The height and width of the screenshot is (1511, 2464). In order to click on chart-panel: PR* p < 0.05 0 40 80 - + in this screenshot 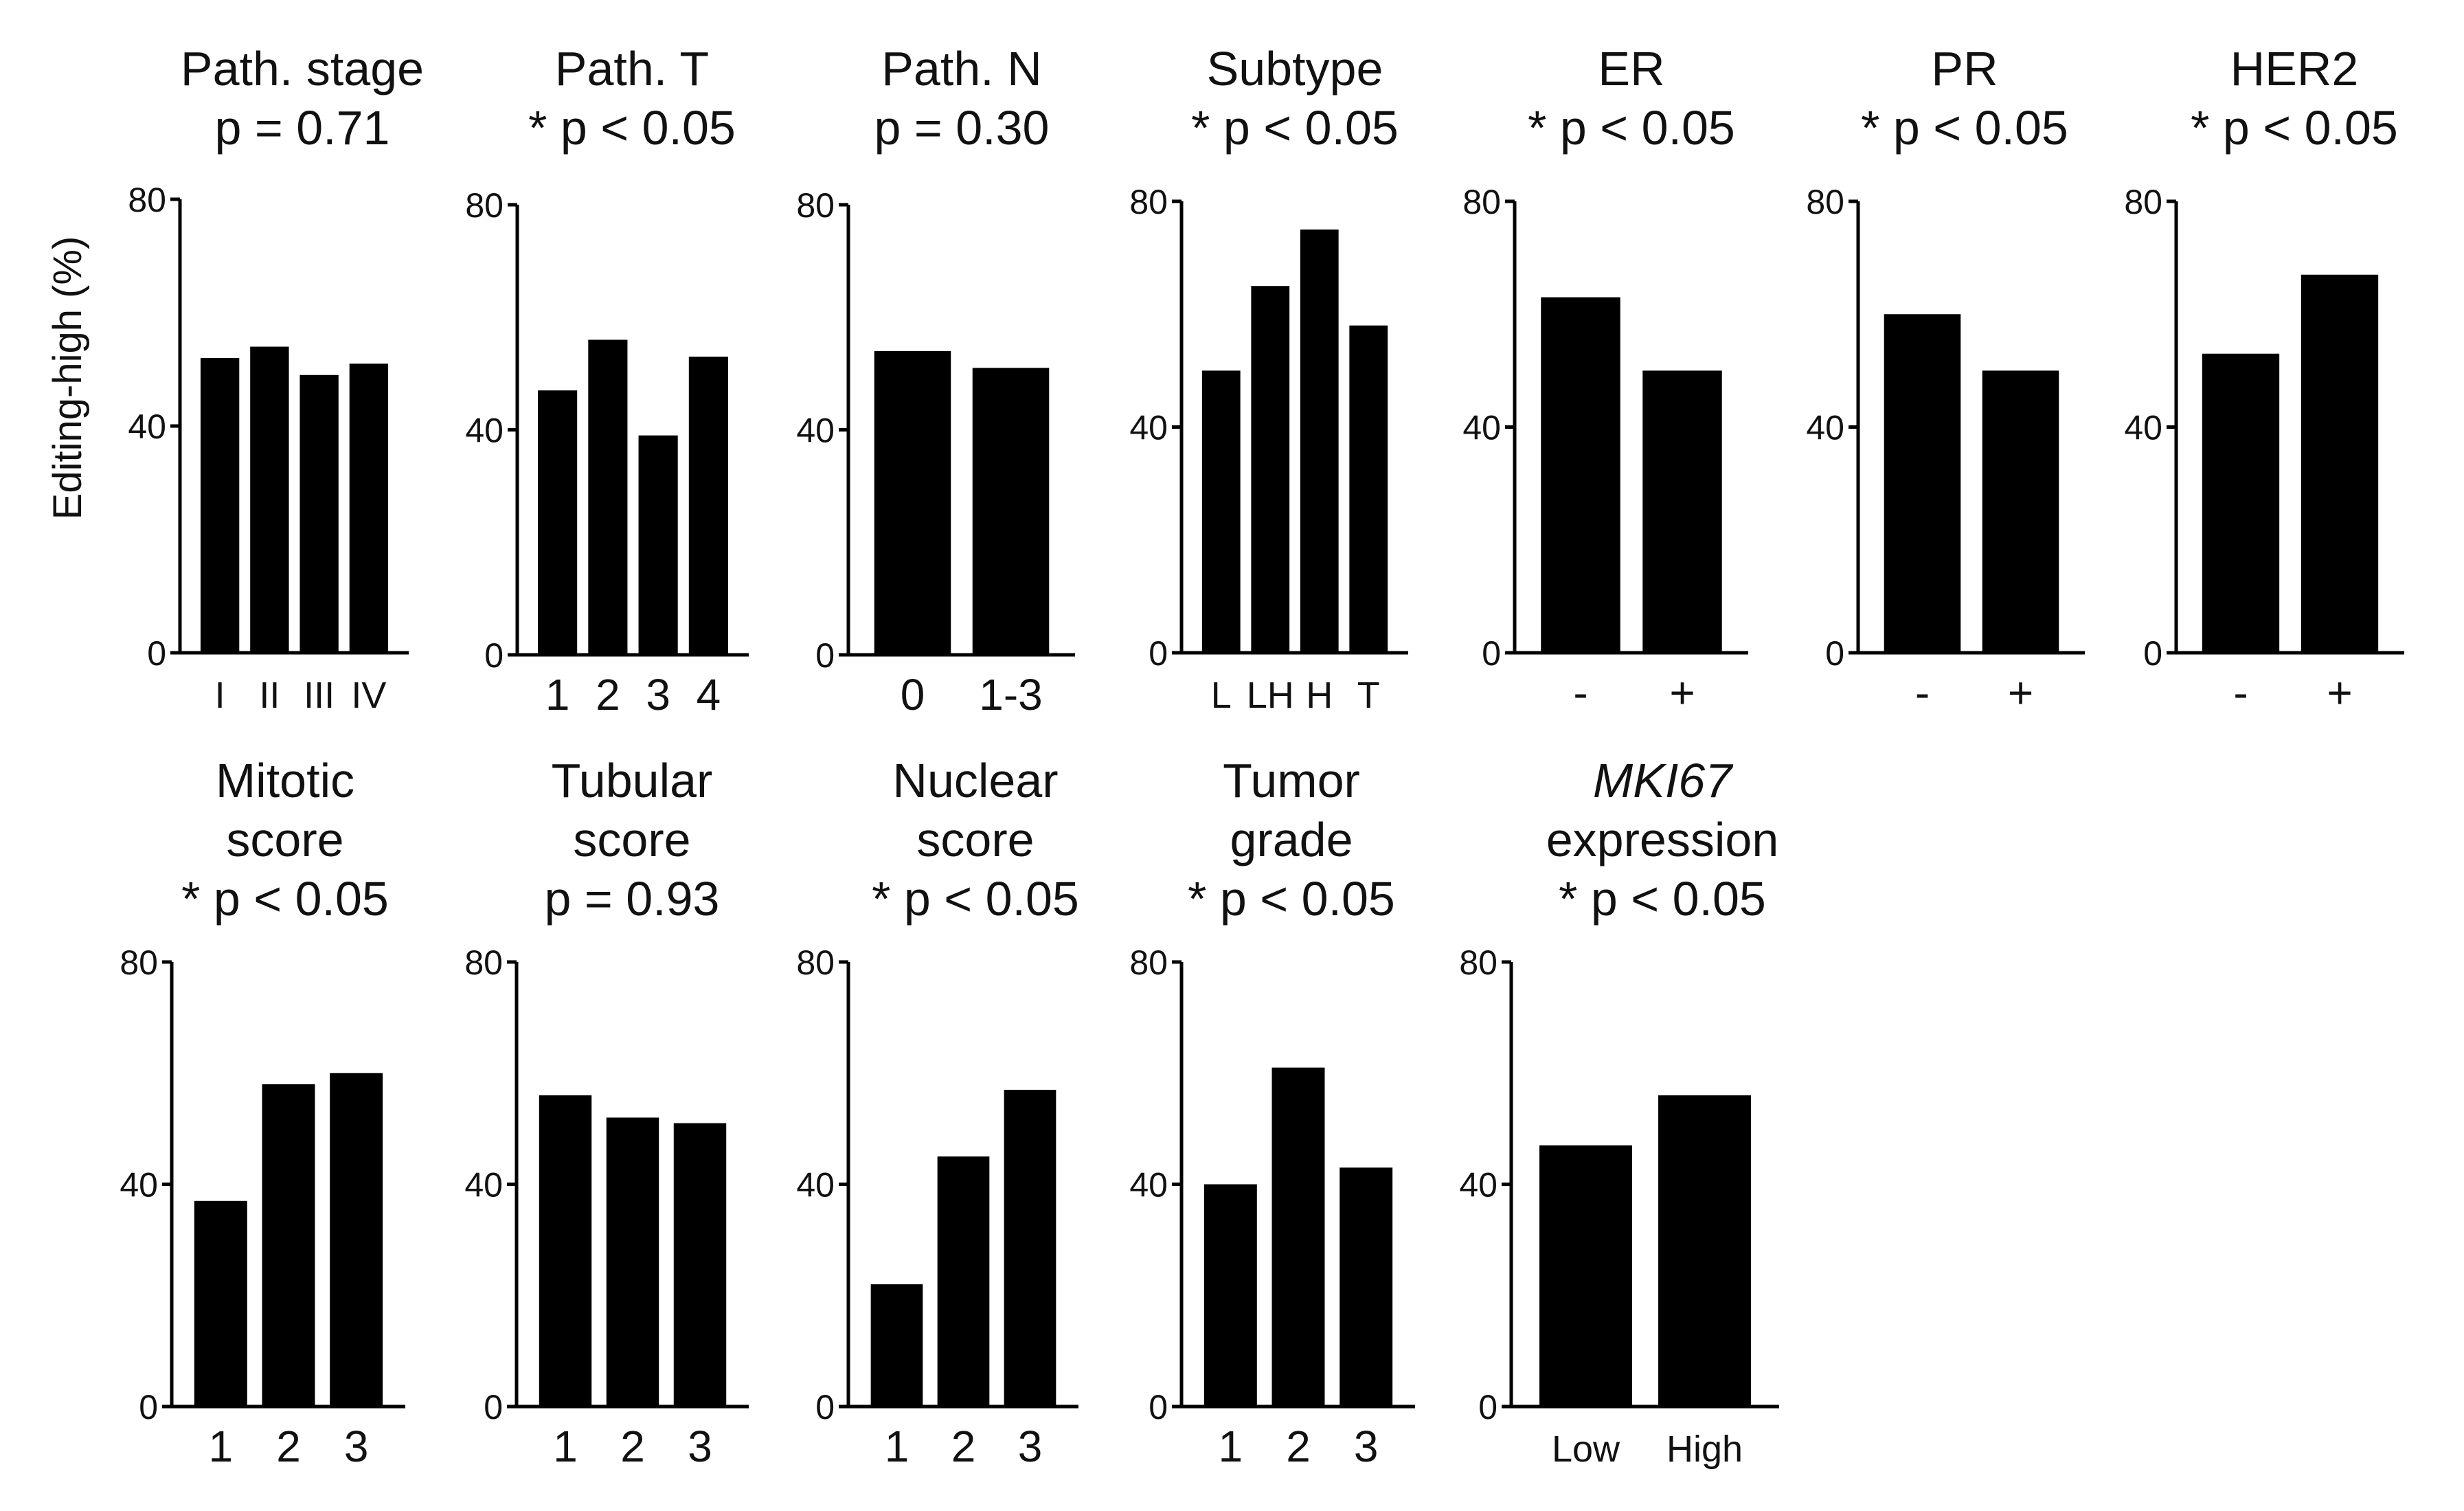, I will do `click(1945, 379)`.